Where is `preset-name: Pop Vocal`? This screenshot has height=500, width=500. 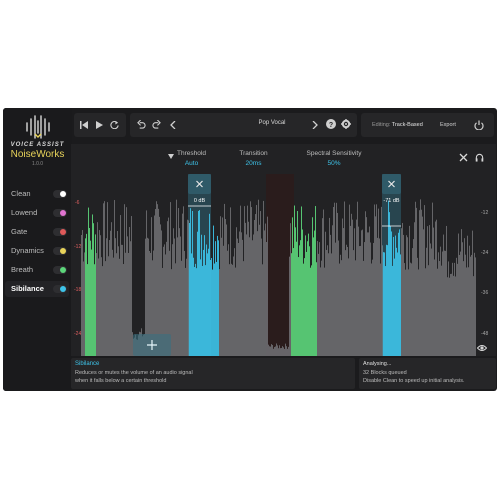
preset-name: Pop Vocal is located at coordinates (272, 123).